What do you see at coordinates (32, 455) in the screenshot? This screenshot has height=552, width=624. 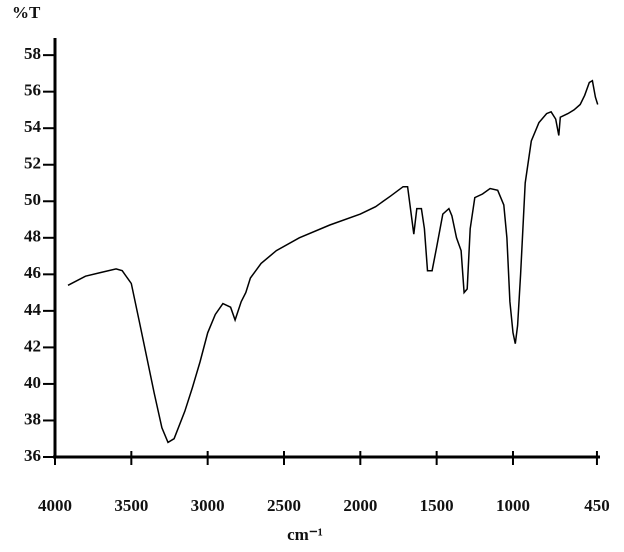 I see `y-tick-label: 36` at bounding box center [32, 455].